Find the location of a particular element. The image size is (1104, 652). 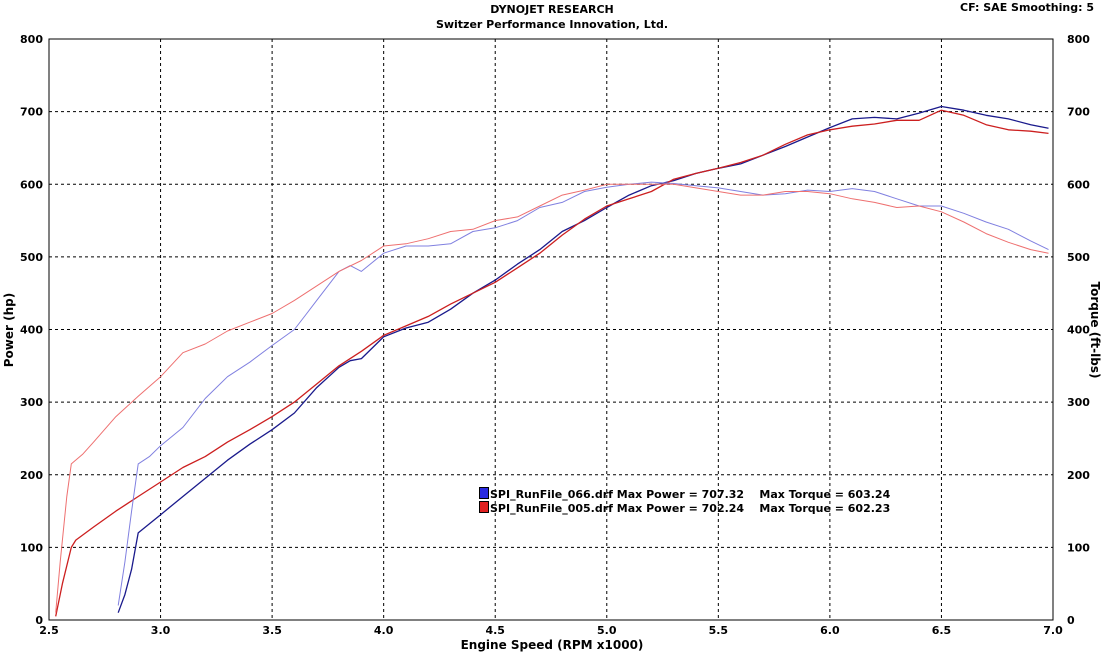

legend-max-torque-005: Max Torque = 602.23 is located at coordinates (825, 508).